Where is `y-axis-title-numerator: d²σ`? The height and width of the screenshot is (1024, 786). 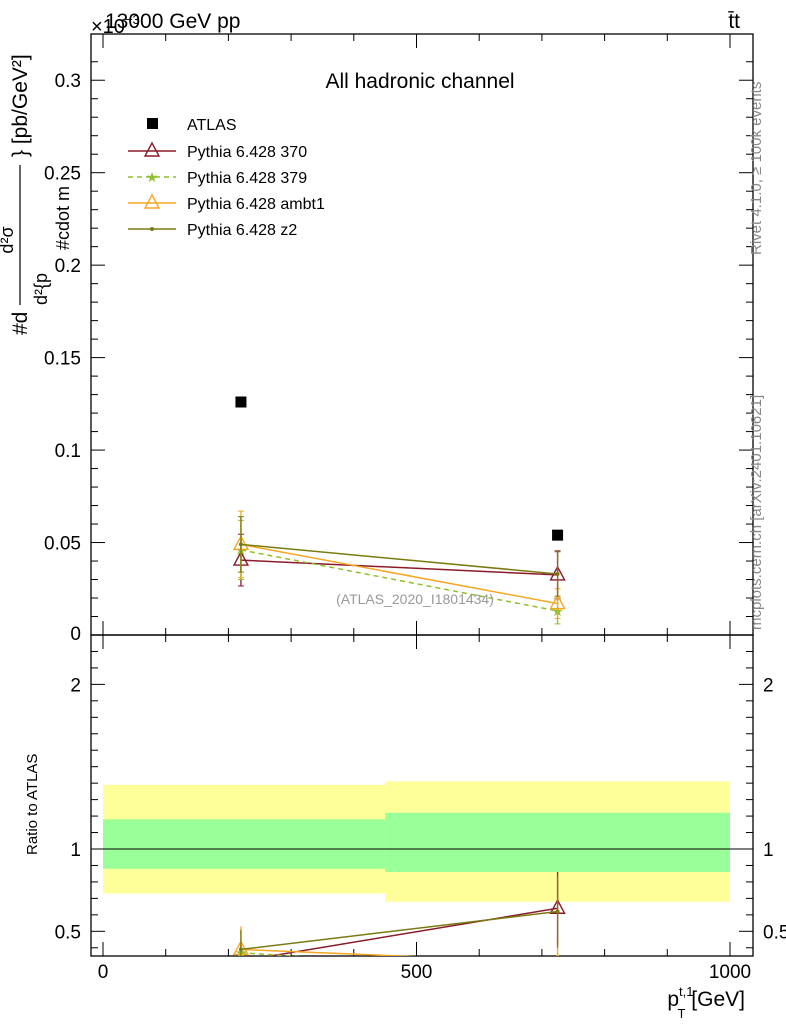
y-axis-title-numerator: d²σ is located at coordinates (8, 239).